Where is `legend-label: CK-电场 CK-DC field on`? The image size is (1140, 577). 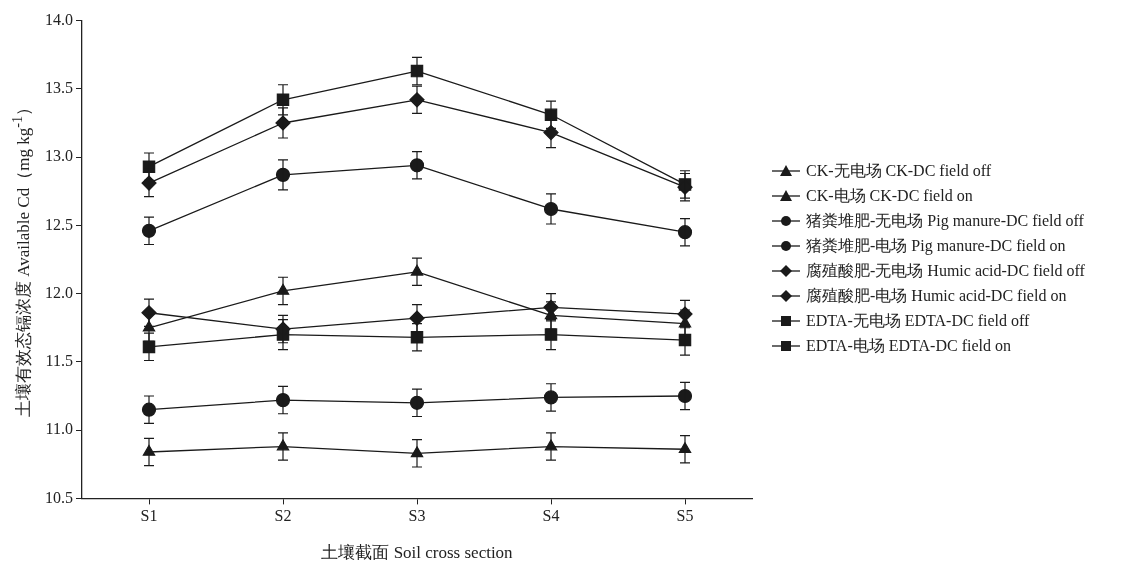 legend-label: CK-电场 CK-DC field on is located at coordinates (889, 196).